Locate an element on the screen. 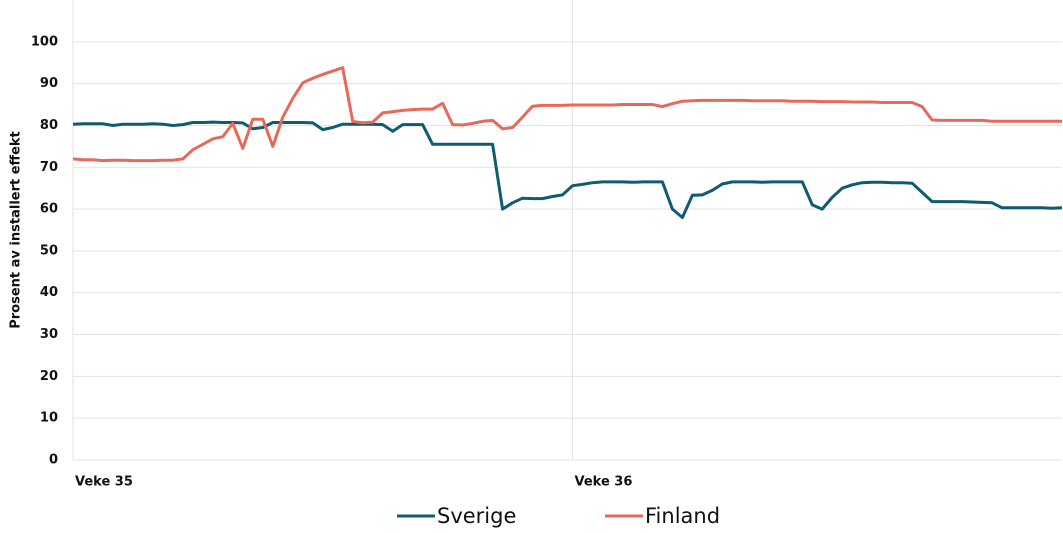 This screenshot has width=1063, height=533. y-tick-label: 70 is located at coordinates (49, 167).